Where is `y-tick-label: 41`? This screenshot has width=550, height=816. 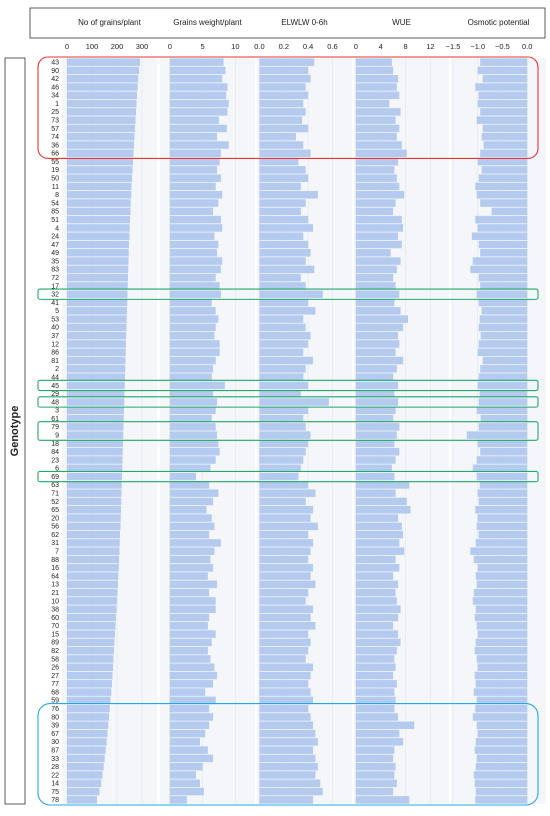
y-tick-label: 41 is located at coordinates (55, 303).